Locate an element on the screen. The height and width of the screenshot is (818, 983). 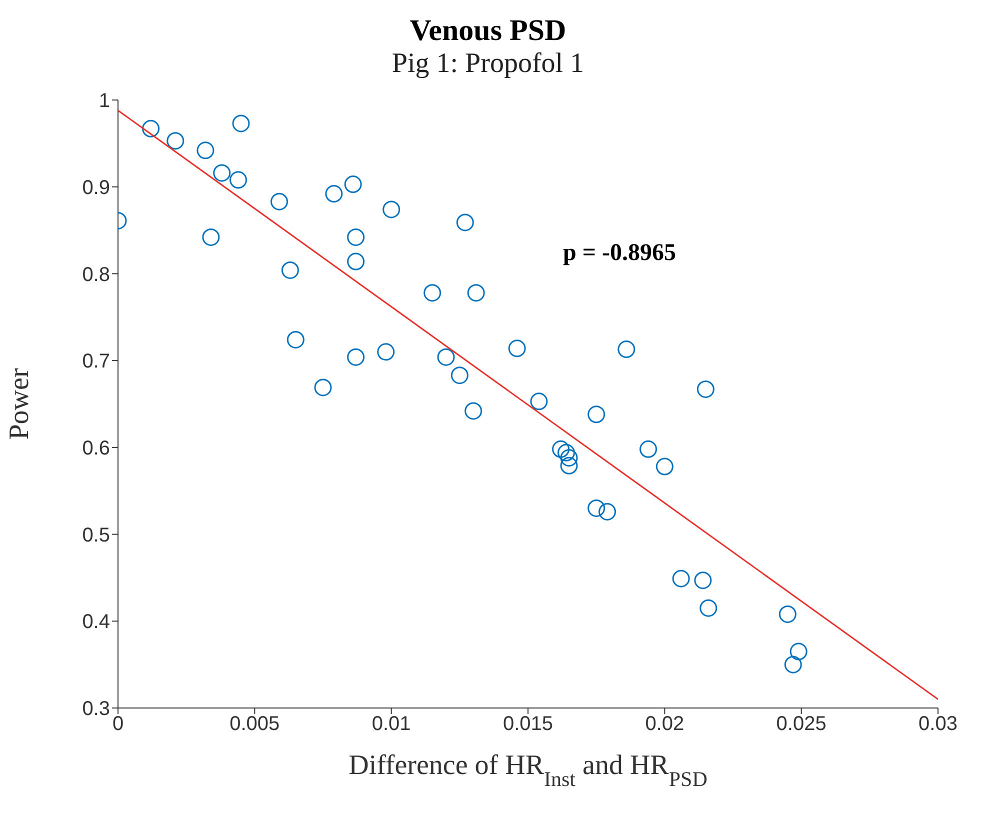
chart-subtitle: Pig 1: Propofol 1 is located at coordinates (488, 64).